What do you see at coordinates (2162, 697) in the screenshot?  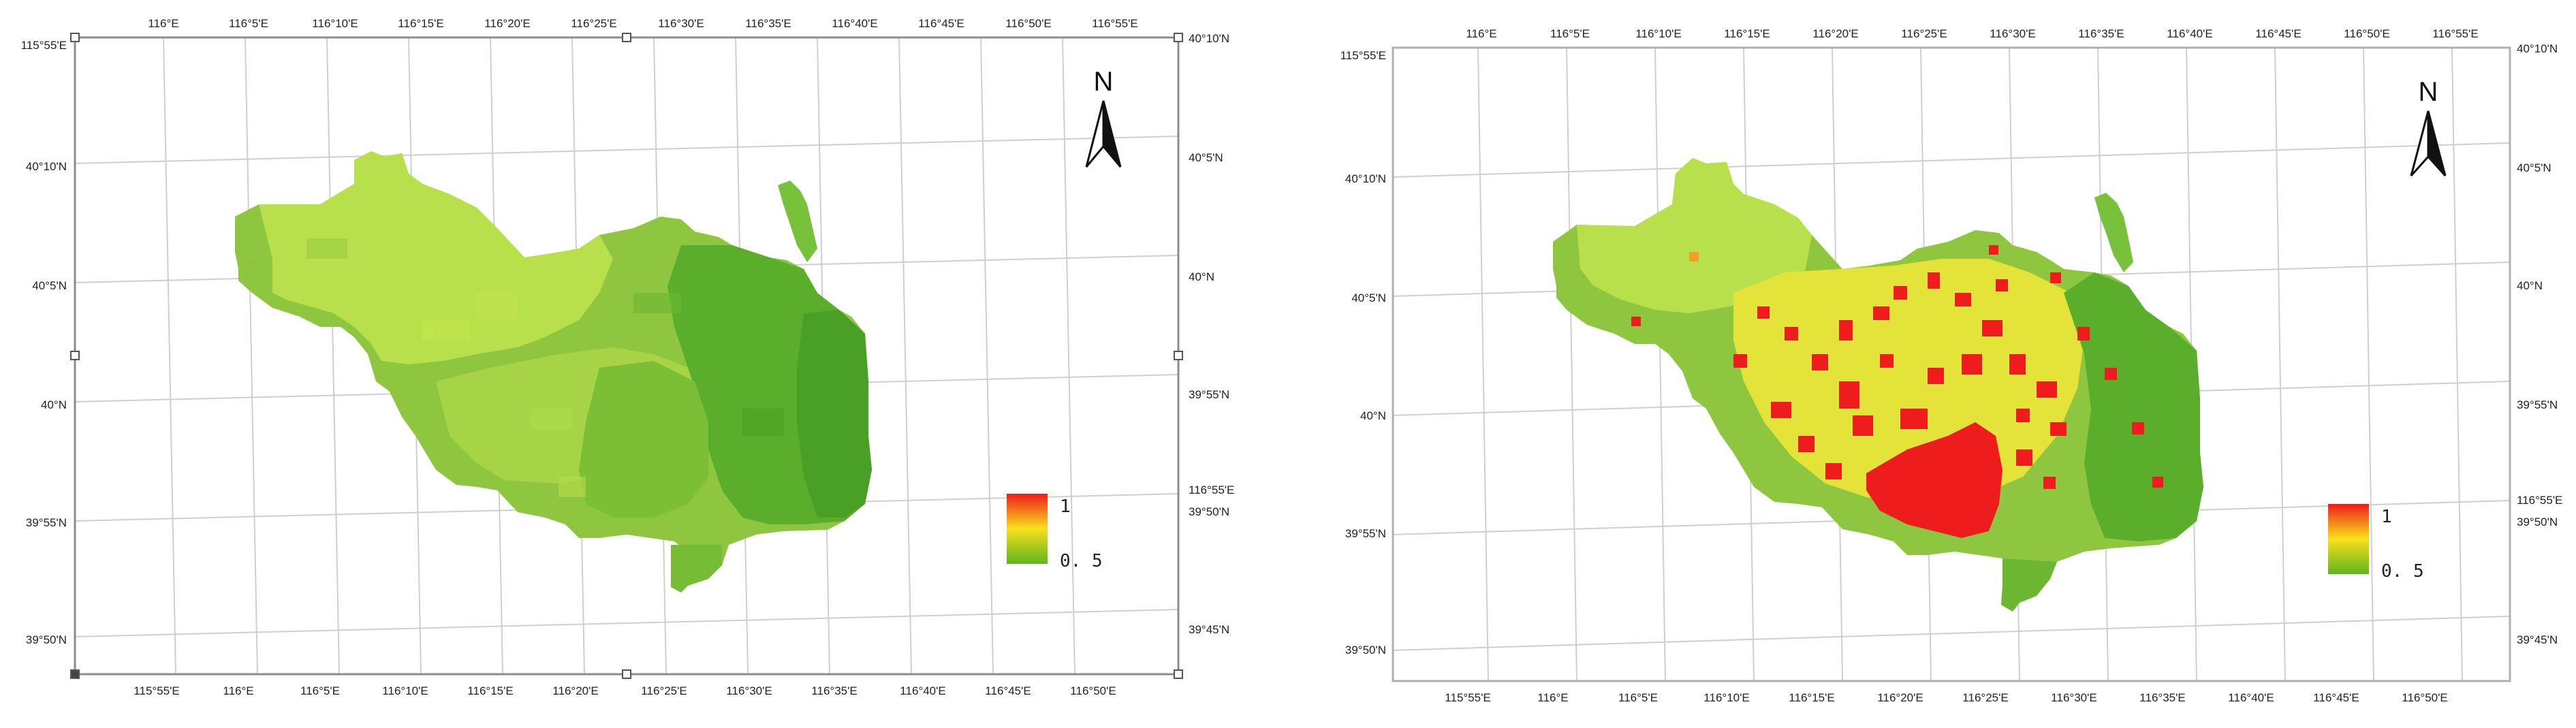 I see `bottom-label-b: 116°35'E` at bounding box center [2162, 697].